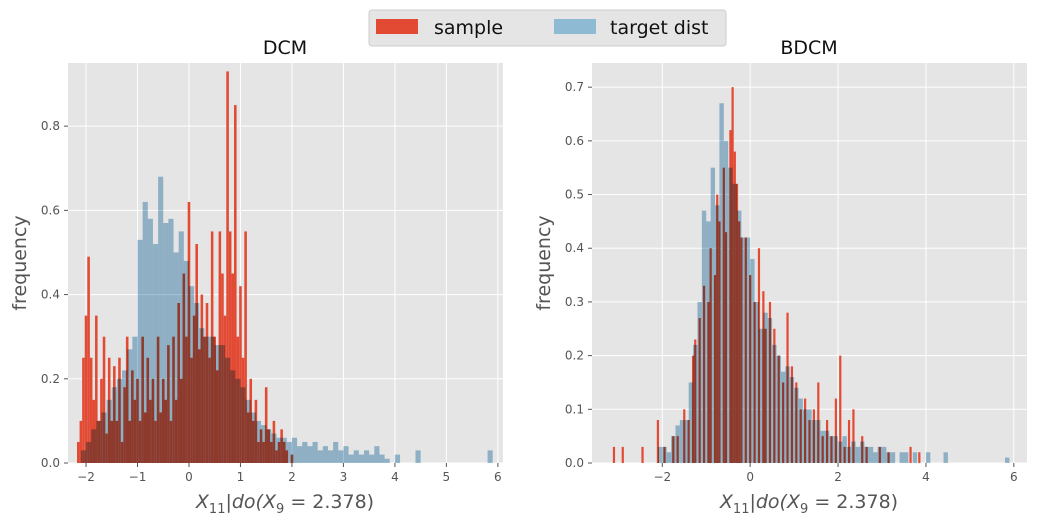  What do you see at coordinates (468, 28) in the screenshot?
I see `legend-label-sample: sample` at bounding box center [468, 28].